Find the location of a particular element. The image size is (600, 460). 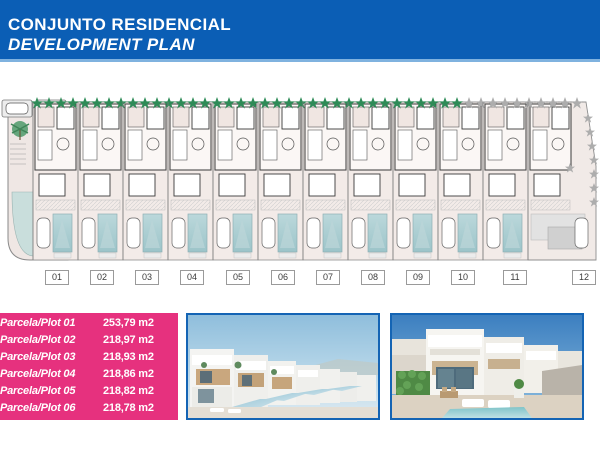

table-row: Parcela/Plot 05 218,82 m2 is located at coordinates (89, 391).